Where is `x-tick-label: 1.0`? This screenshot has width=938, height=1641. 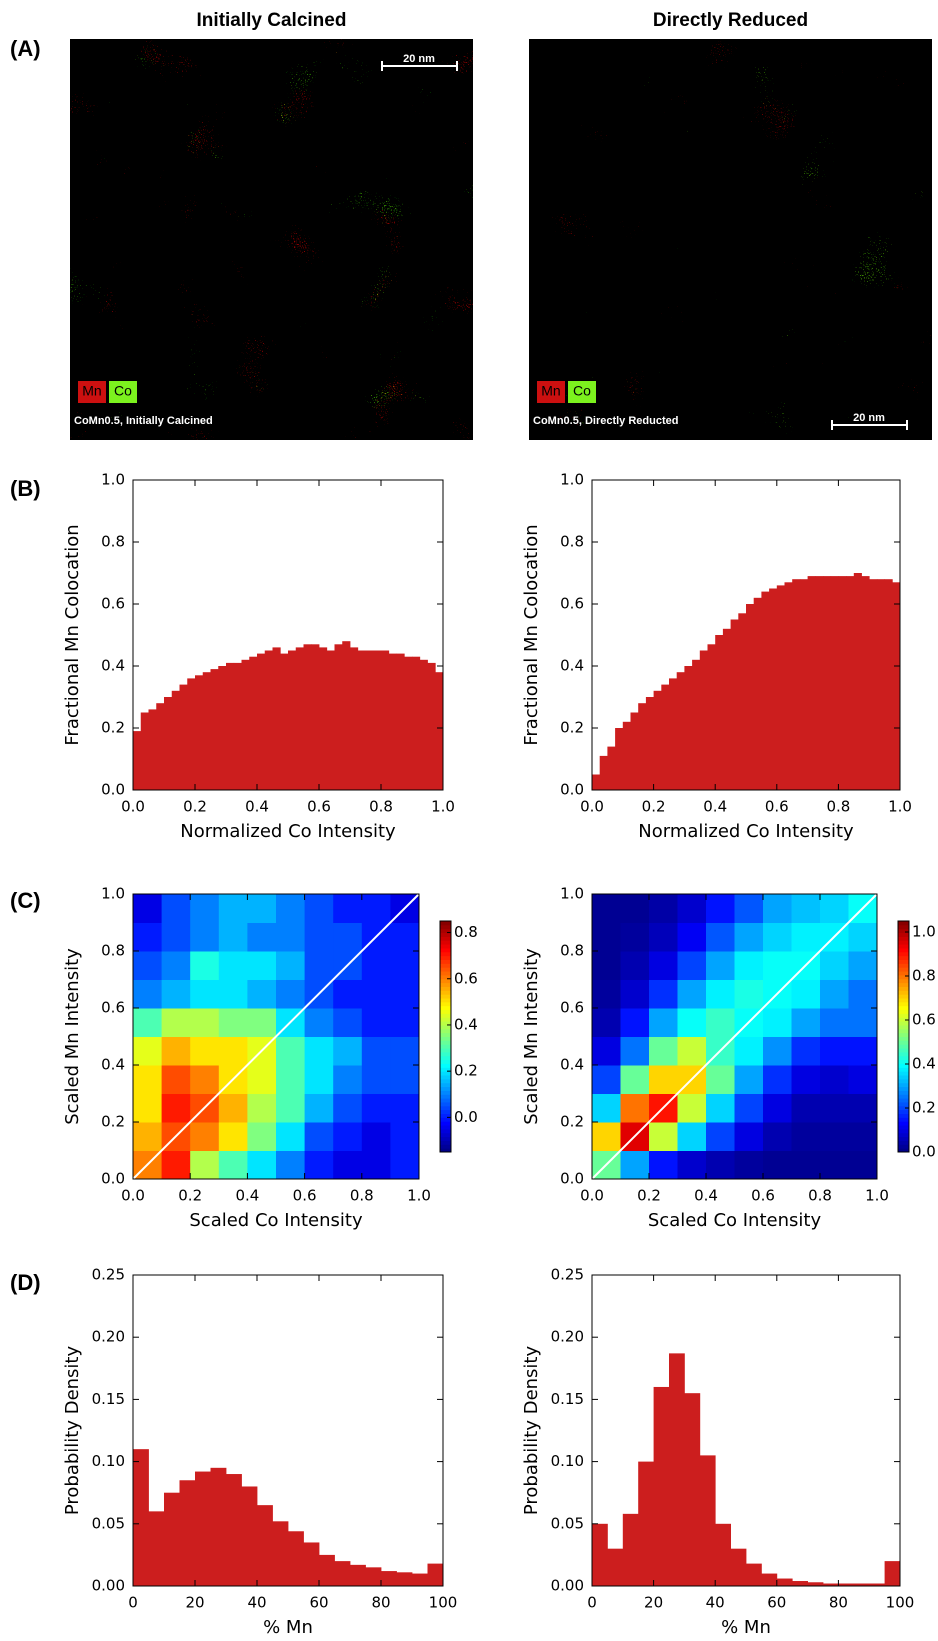 x-tick-label: 1.0 is located at coordinates (443, 807).